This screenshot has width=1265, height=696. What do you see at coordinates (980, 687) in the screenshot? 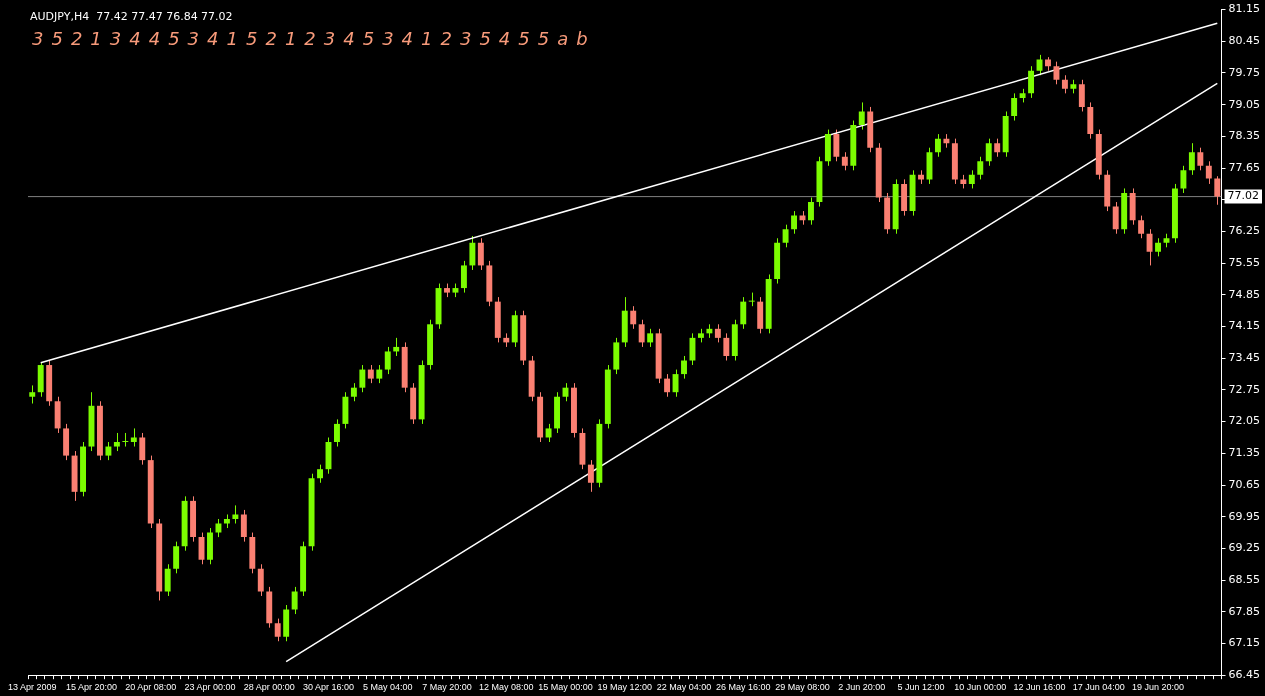
I see `x-tick-label: 10 Jun 00:00` at bounding box center [980, 687].